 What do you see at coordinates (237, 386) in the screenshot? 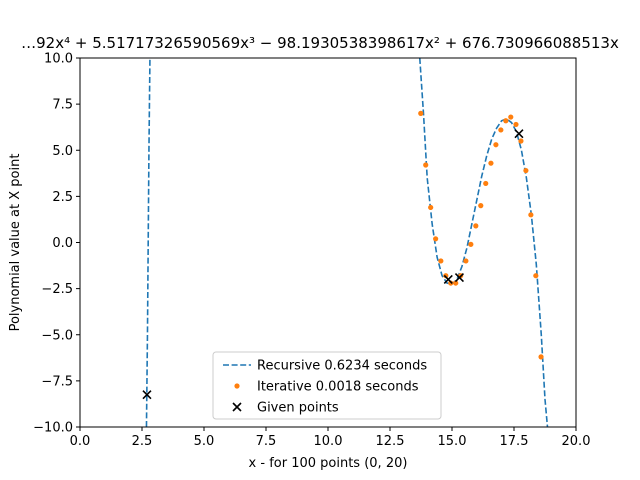
I see `legend-key-iterative` at bounding box center [237, 386].